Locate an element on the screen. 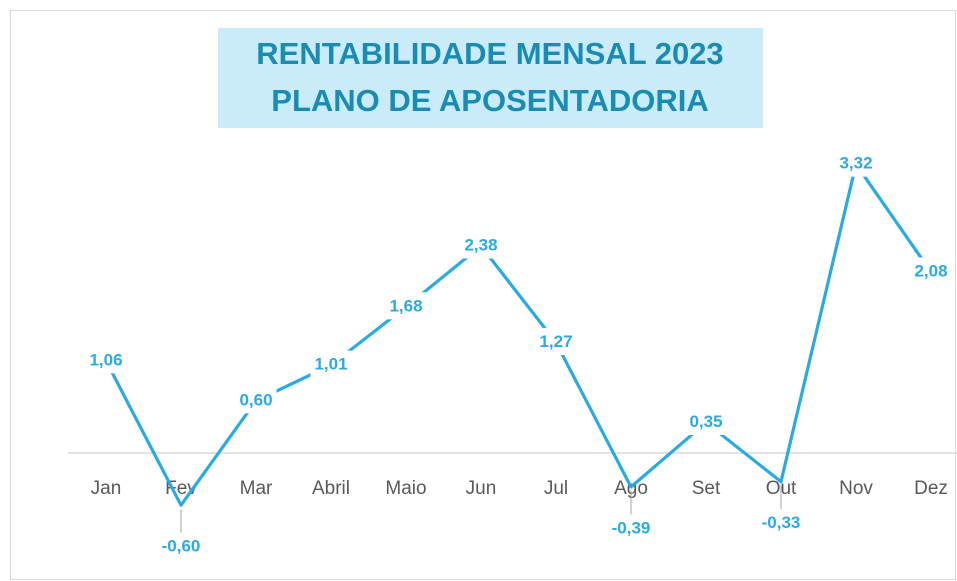  x-tick-label: Nov is located at coordinates (856, 488).